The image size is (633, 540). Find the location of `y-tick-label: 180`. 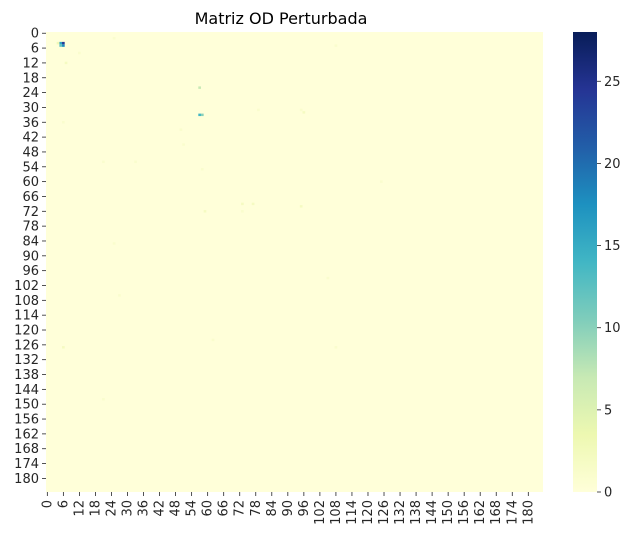

y-tick-label: 180 is located at coordinates (26, 479).